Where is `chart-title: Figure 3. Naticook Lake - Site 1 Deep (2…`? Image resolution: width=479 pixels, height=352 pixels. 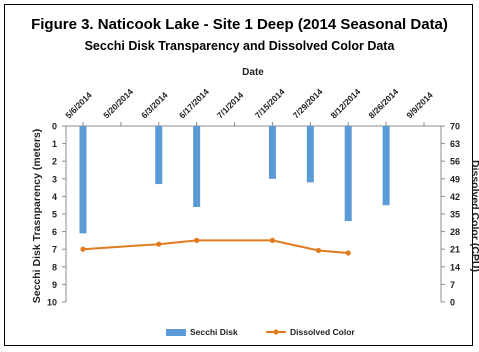 chart-title: Figure 3. Naticook Lake - Site 1 Deep (2… is located at coordinates (239, 24).